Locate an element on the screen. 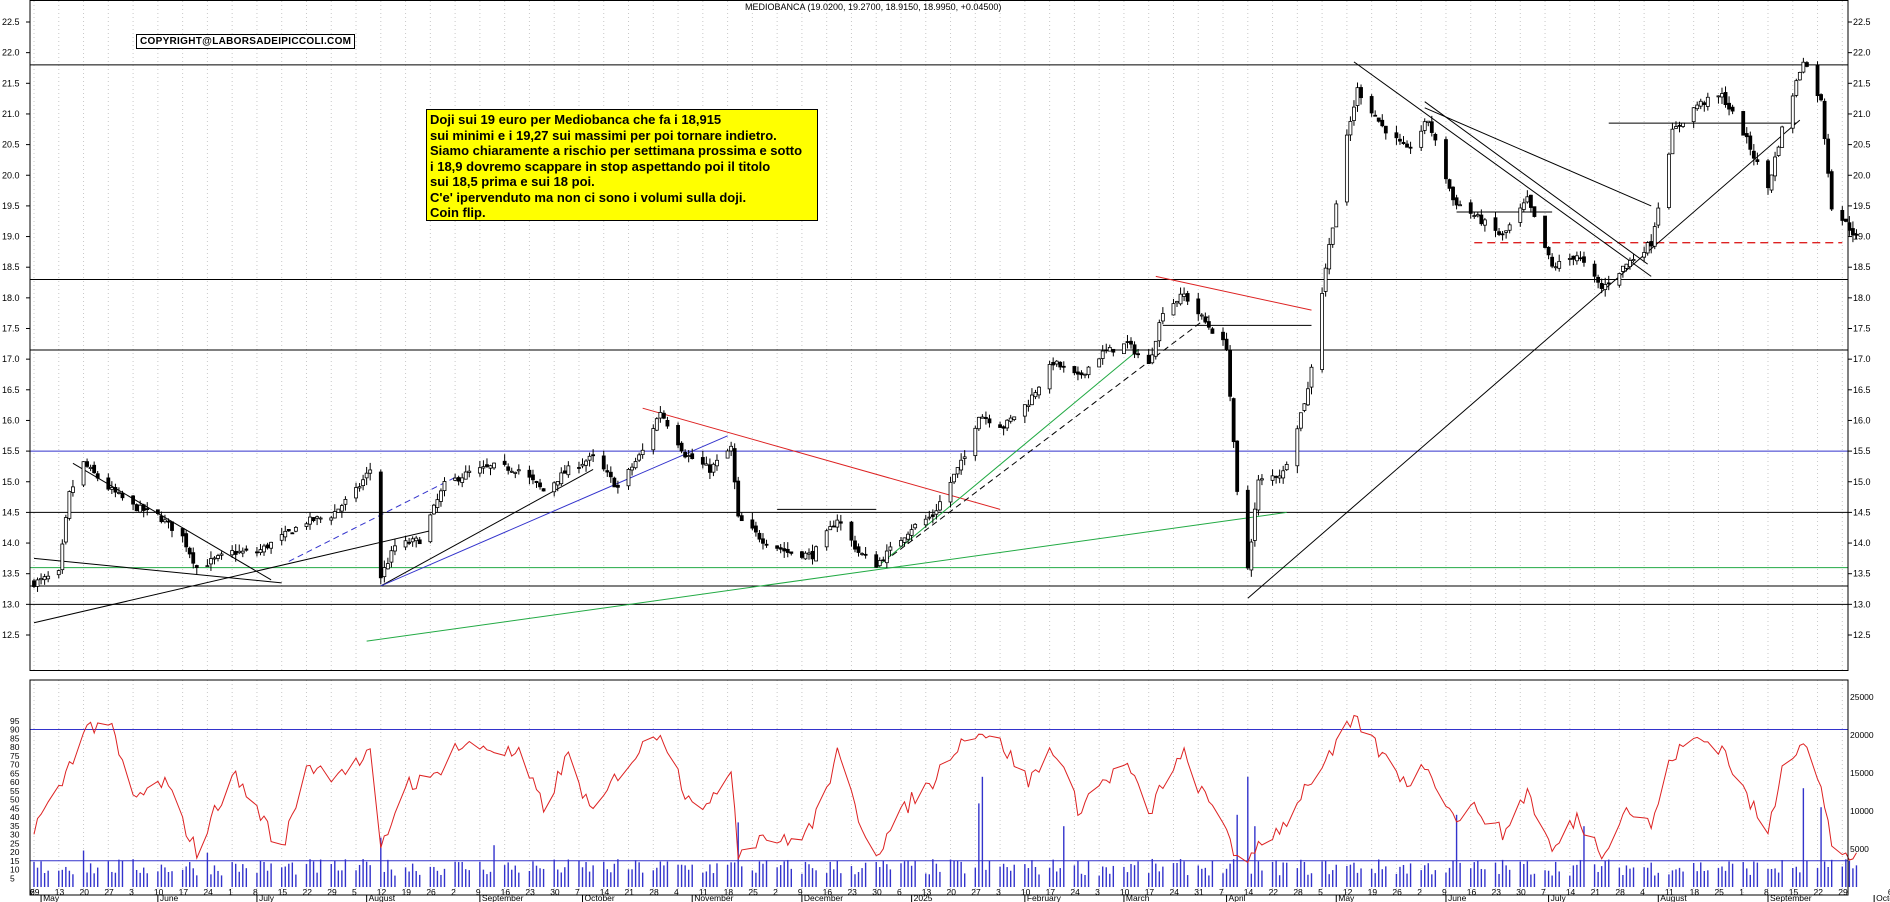  x-day-tick-label: 16 is located at coordinates (506, 892).